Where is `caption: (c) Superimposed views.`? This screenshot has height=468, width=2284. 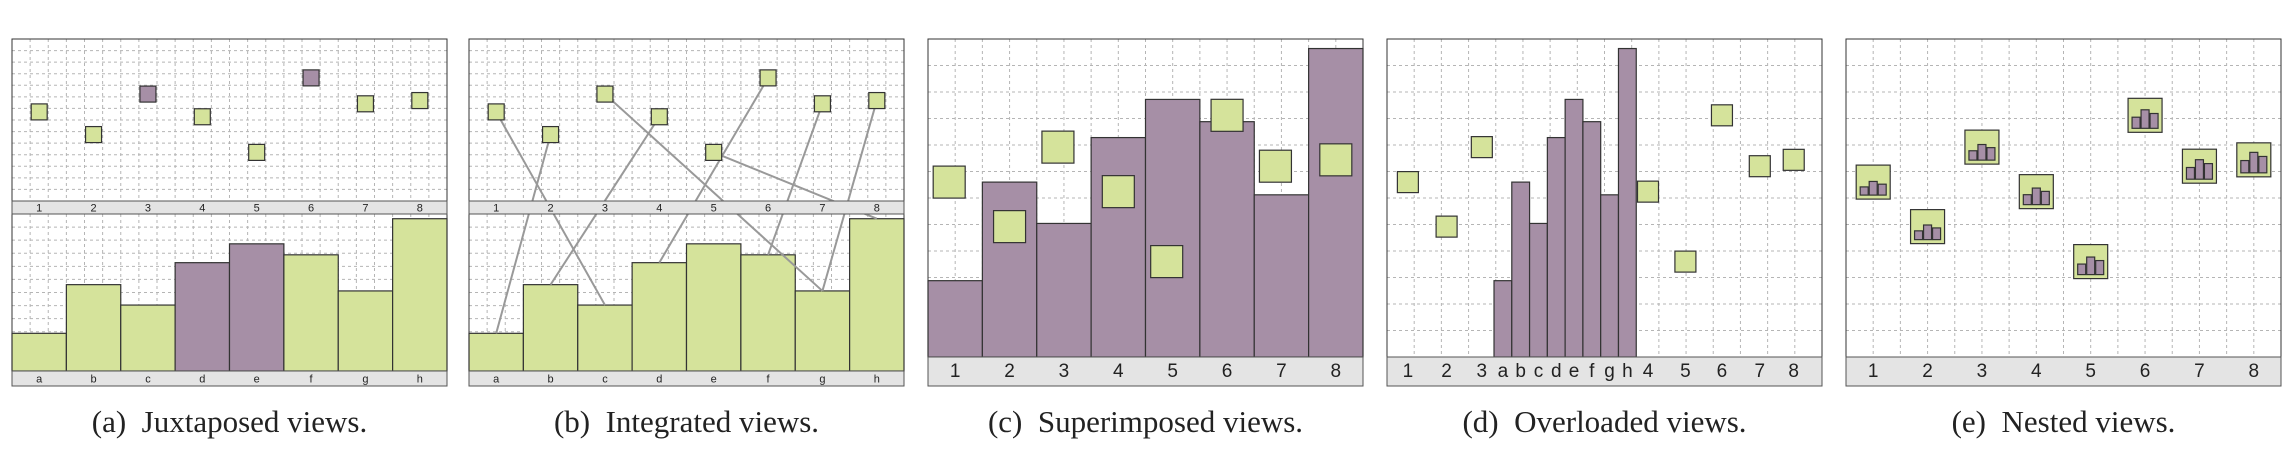
caption: (c) Superimposed views. is located at coordinates (1145, 421).